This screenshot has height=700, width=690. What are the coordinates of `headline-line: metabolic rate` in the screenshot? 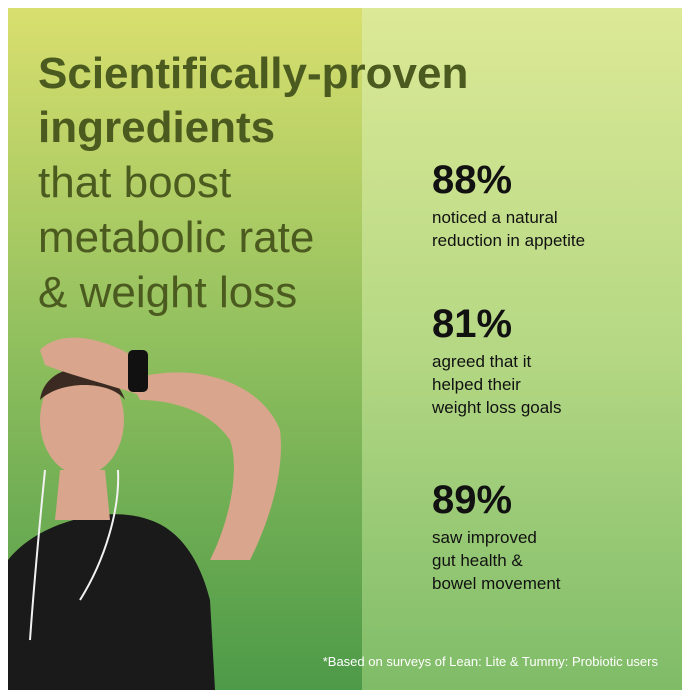 It's located at (176, 237).